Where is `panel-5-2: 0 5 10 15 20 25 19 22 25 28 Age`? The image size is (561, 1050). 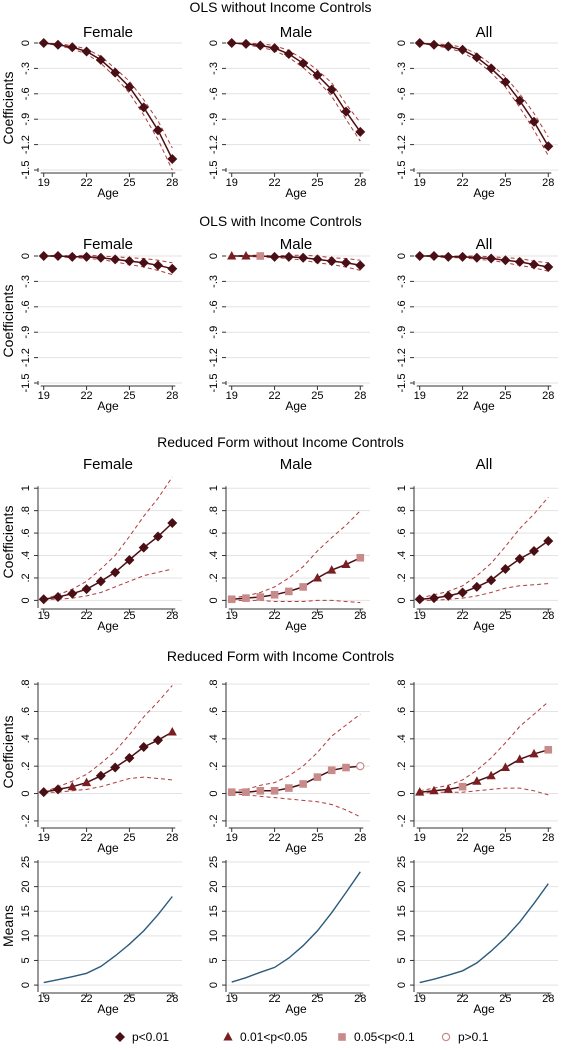 panel-5-2: 0 5 10 15 20 25 19 22 25 28 Age is located at coordinates (289, 936).